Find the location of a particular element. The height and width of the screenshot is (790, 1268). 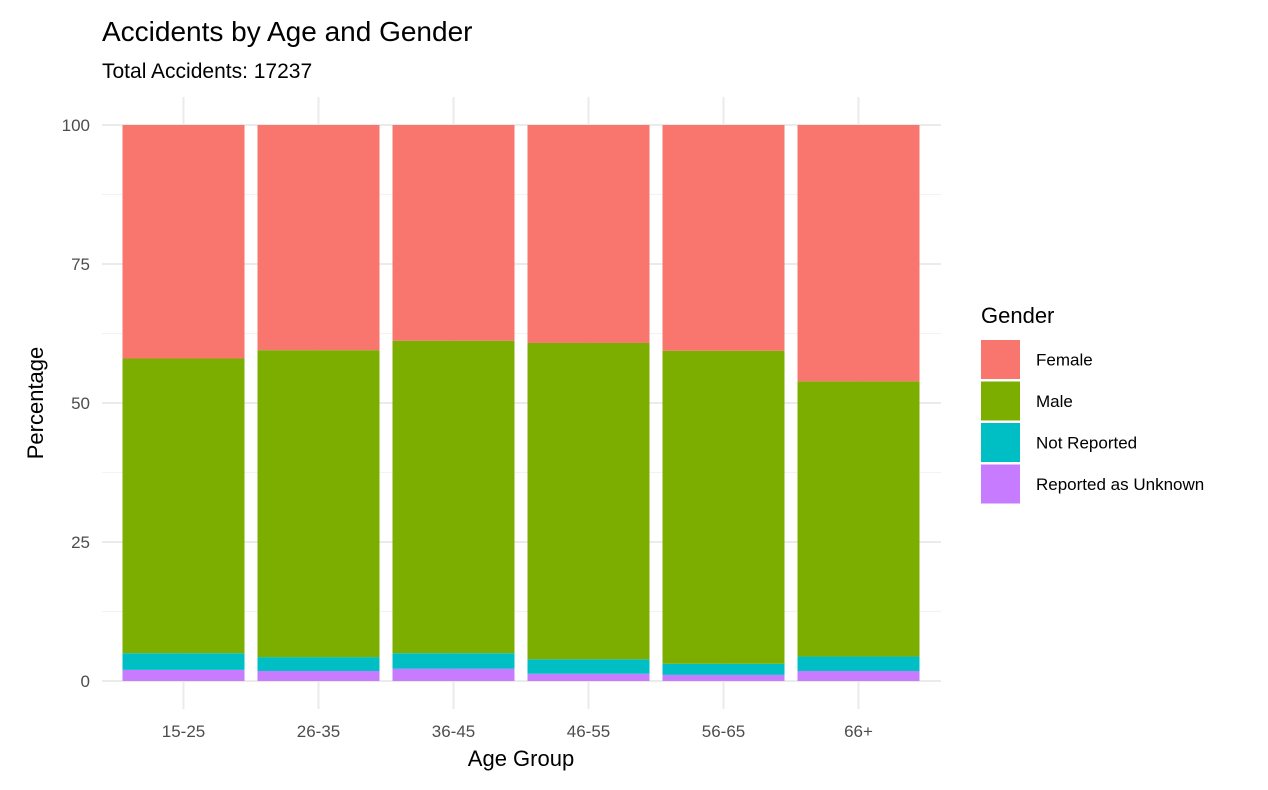

legend-key-female is located at coordinates (1000, 359).